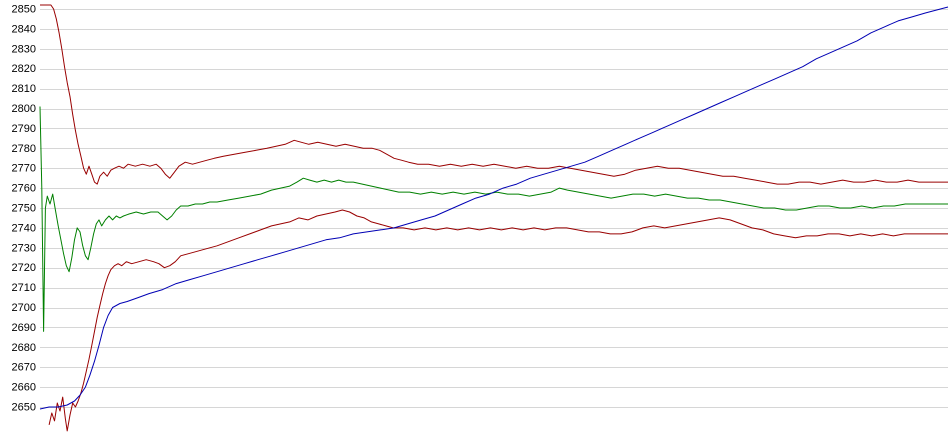 The width and height of the screenshot is (950, 435). Describe the element at coordinates (24, 169) in the screenshot. I see `y-axis-tick-label: 2770` at that location.